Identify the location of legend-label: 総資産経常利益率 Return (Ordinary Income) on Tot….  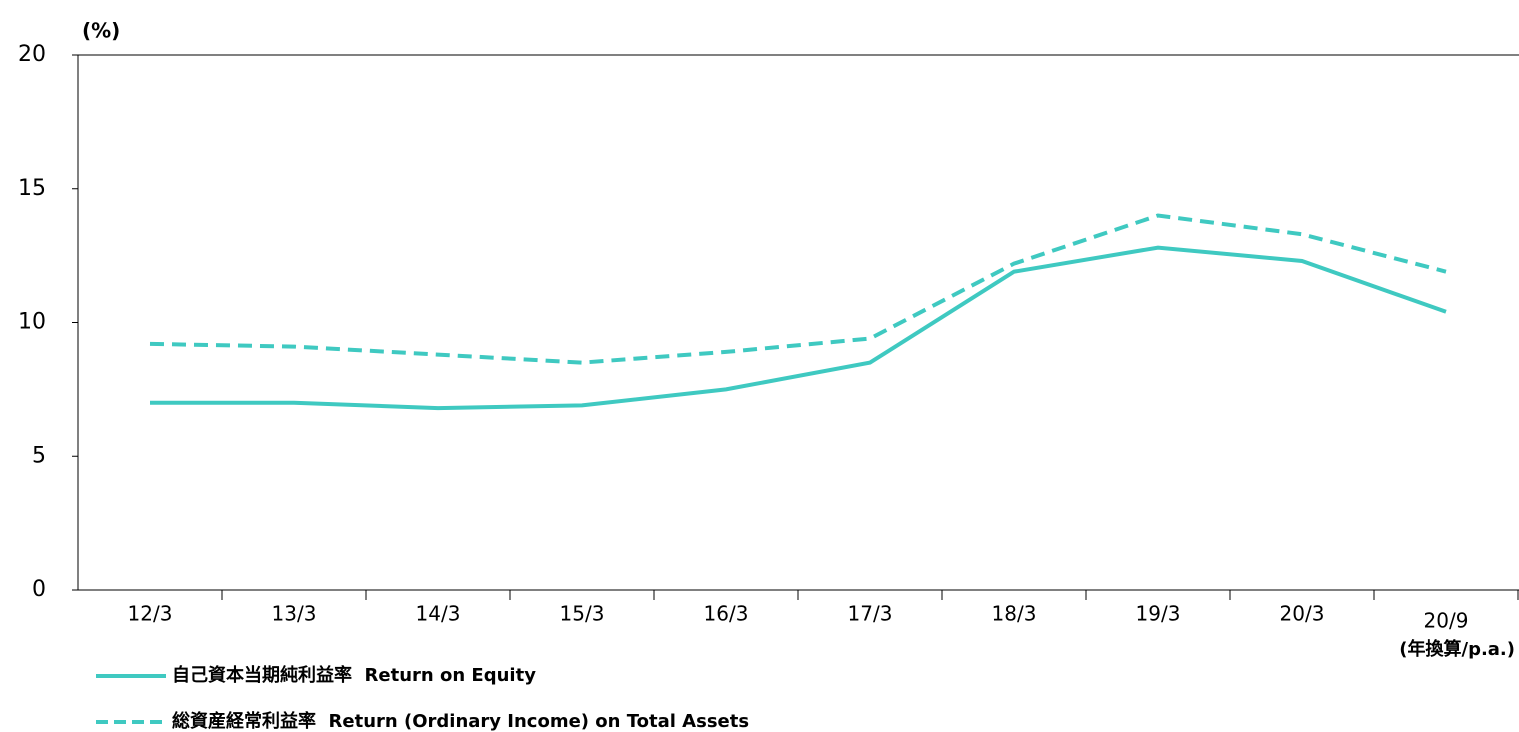
(460, 721).